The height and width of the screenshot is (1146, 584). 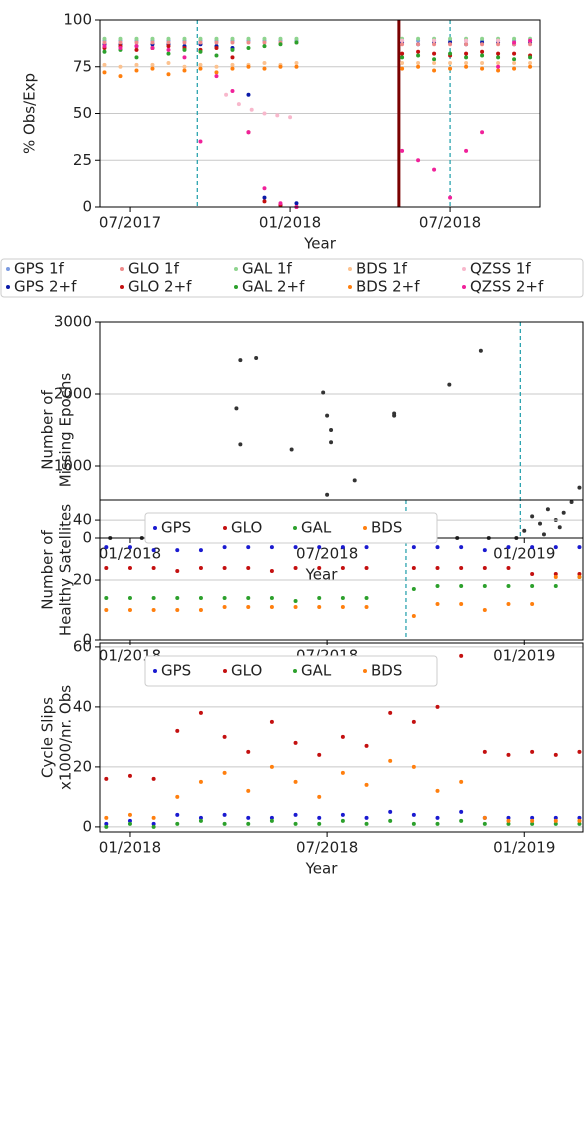 I want to click on legend-label: GPS 2+f, so click(x=45, y=287).